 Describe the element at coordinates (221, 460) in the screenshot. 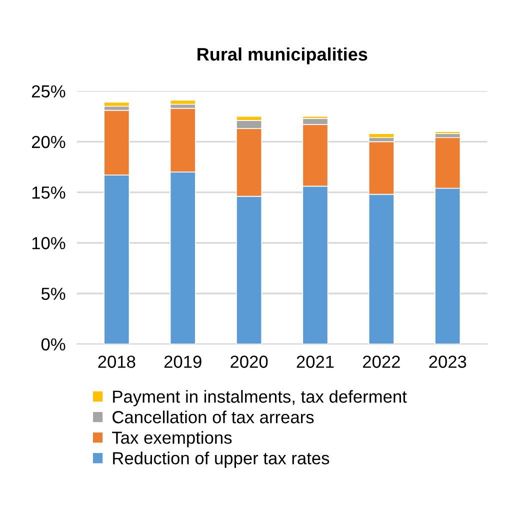

I see `legend-label: Reduction of upper tax rates` at that location.